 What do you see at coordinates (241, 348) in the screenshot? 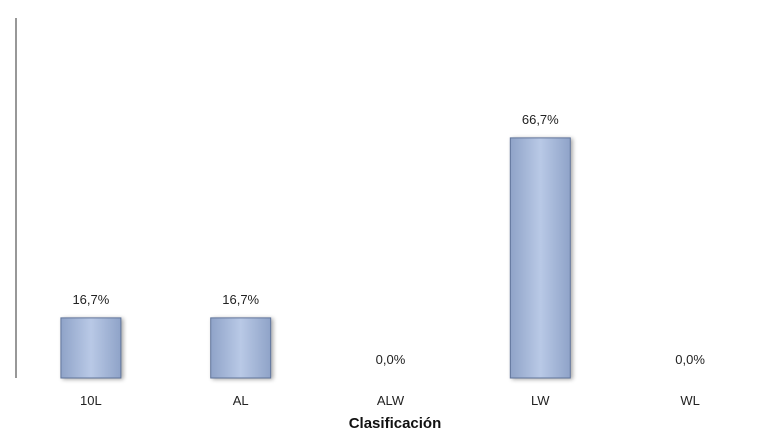
I see `bar-al` at bounding box center [241, 348].